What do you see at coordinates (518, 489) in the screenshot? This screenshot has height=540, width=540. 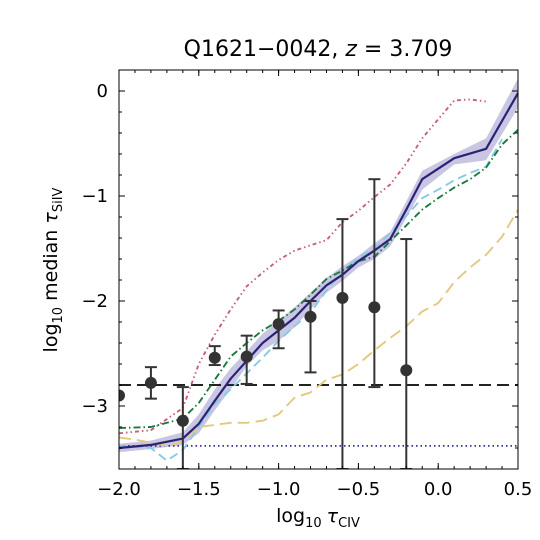 I see `x-tick-label: 0.5` at bounding box center [518, 489].